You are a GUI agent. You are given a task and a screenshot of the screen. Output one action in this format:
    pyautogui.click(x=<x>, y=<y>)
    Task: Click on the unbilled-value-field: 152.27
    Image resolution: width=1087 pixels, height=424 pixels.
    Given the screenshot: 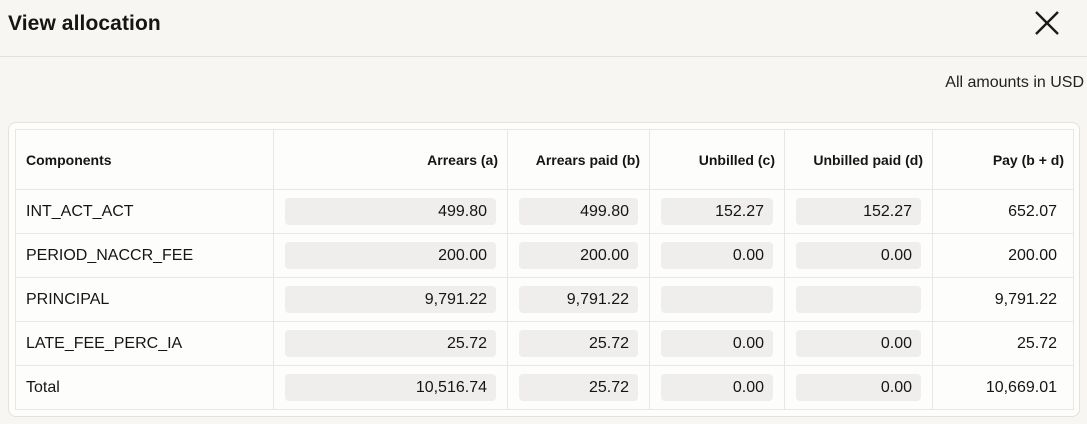 What is the action you would take?
    pyautogui.click(x=717, y=211)
    